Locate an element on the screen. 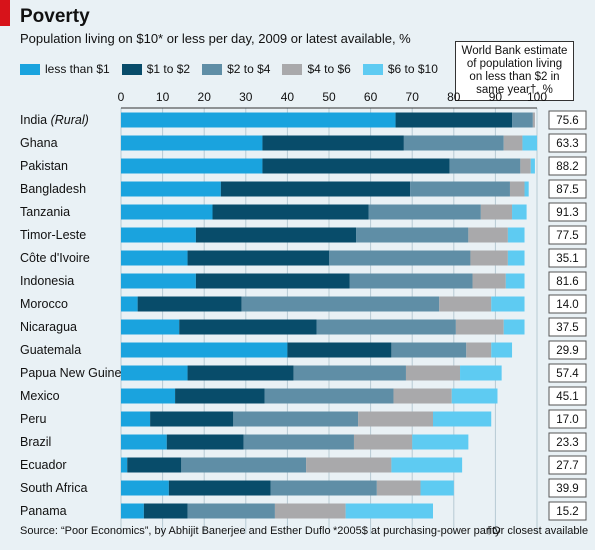 The height and width of the screenshot is (550, 595). legend-item: $1 to $2 is located at coordinates (156, 69).